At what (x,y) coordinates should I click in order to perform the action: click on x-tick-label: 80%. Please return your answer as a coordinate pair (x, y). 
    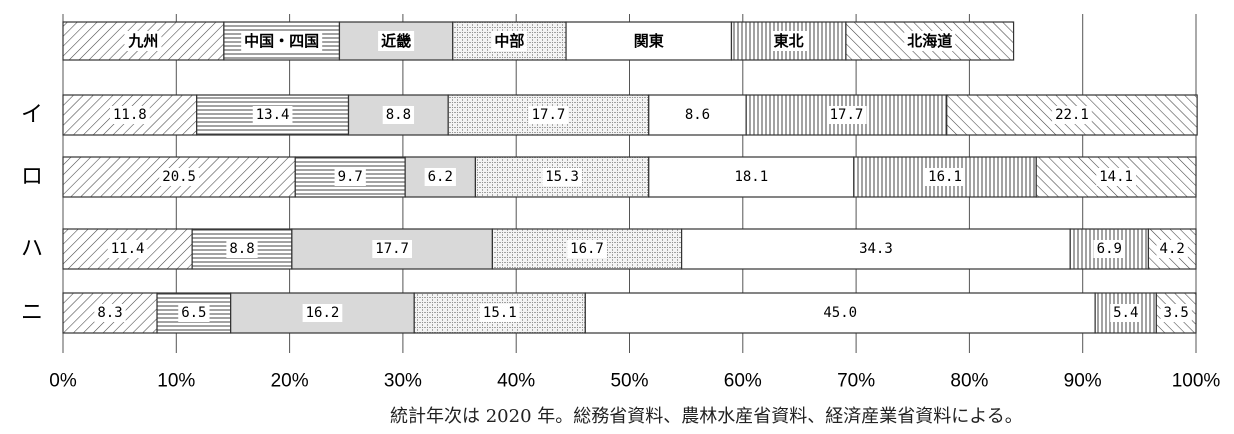
    Looking at the image, I should click on (969, 381).